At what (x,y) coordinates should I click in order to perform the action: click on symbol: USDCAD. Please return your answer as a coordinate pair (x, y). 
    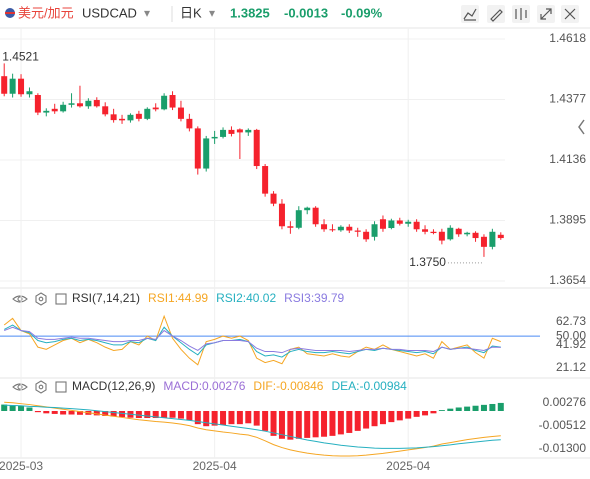
    Looking at the image, I should click on (109, 12).